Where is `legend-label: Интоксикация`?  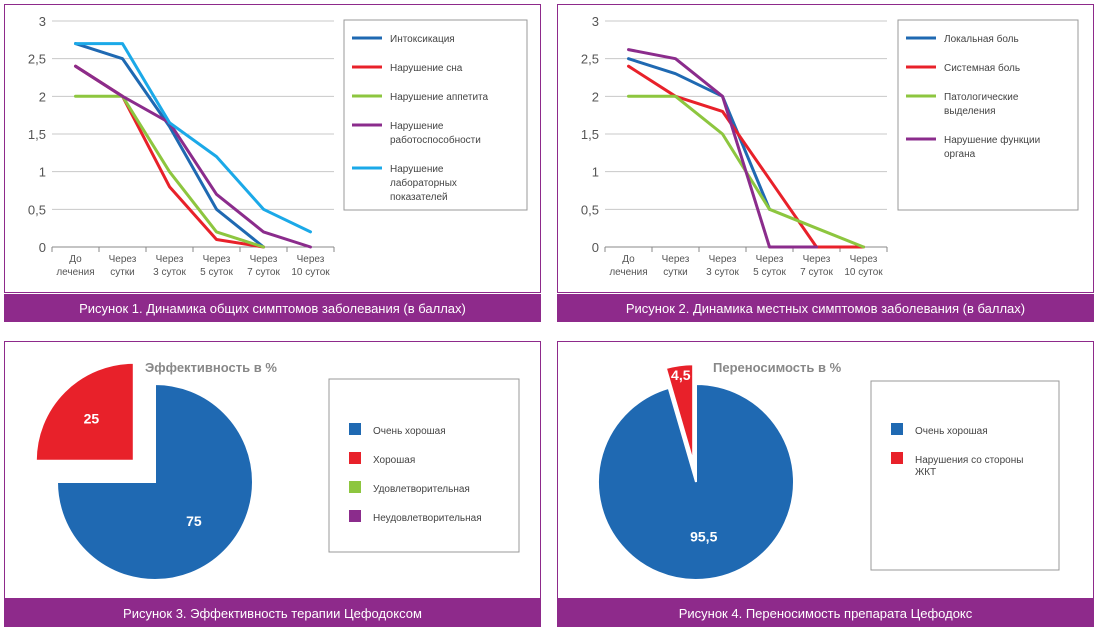 legend-label: Интоксикация is located at coordinates (422, 39).